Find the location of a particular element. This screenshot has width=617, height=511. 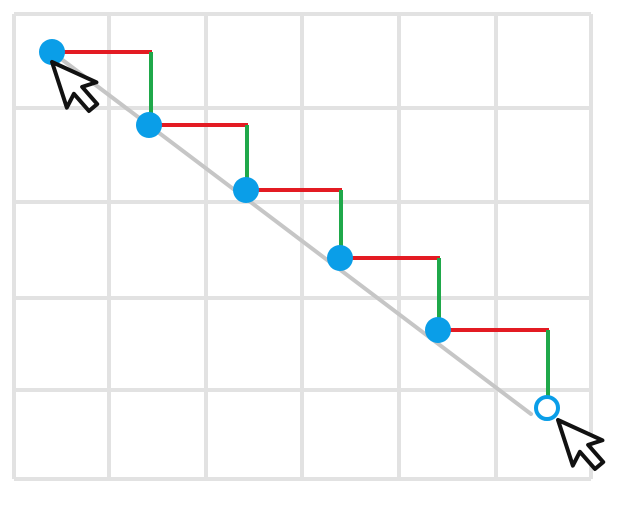

end-point-hollow is located at coordinates (547, 408).